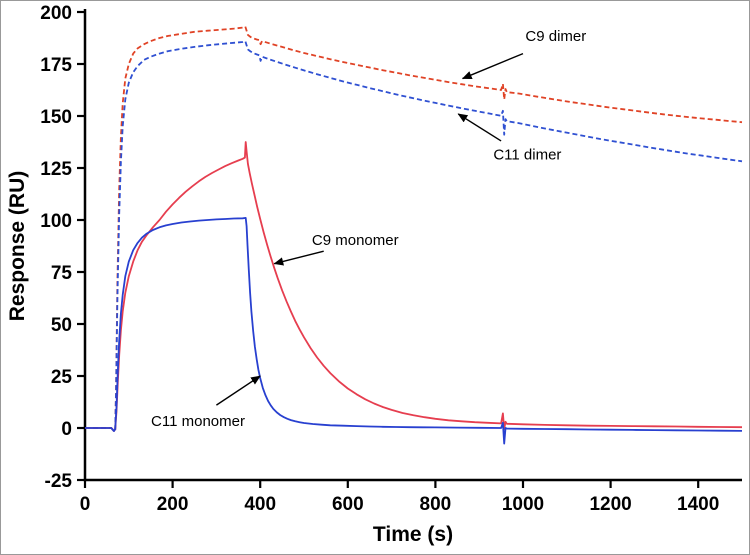 The image size is (750, 555). I want to click on y-tick-label: 100, so click(56, 221).